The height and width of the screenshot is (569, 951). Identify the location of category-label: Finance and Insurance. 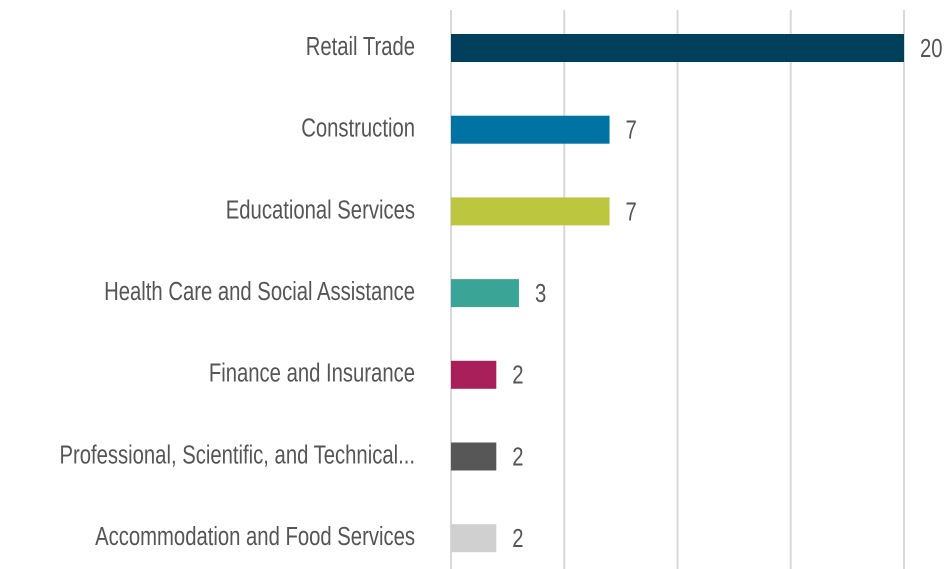
(312, 372).